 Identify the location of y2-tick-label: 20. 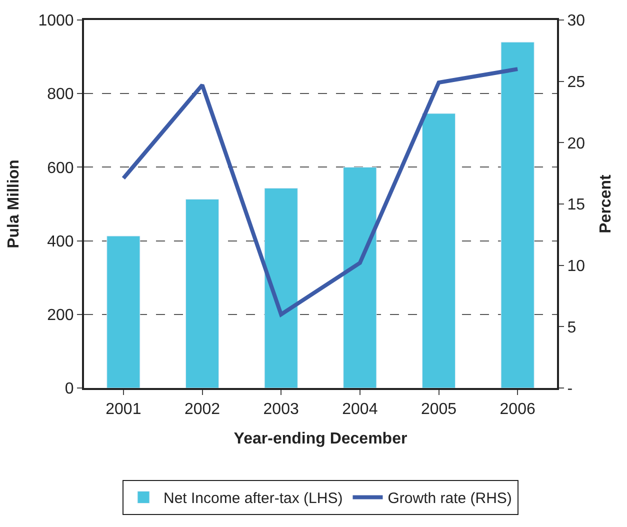
(576, 143).